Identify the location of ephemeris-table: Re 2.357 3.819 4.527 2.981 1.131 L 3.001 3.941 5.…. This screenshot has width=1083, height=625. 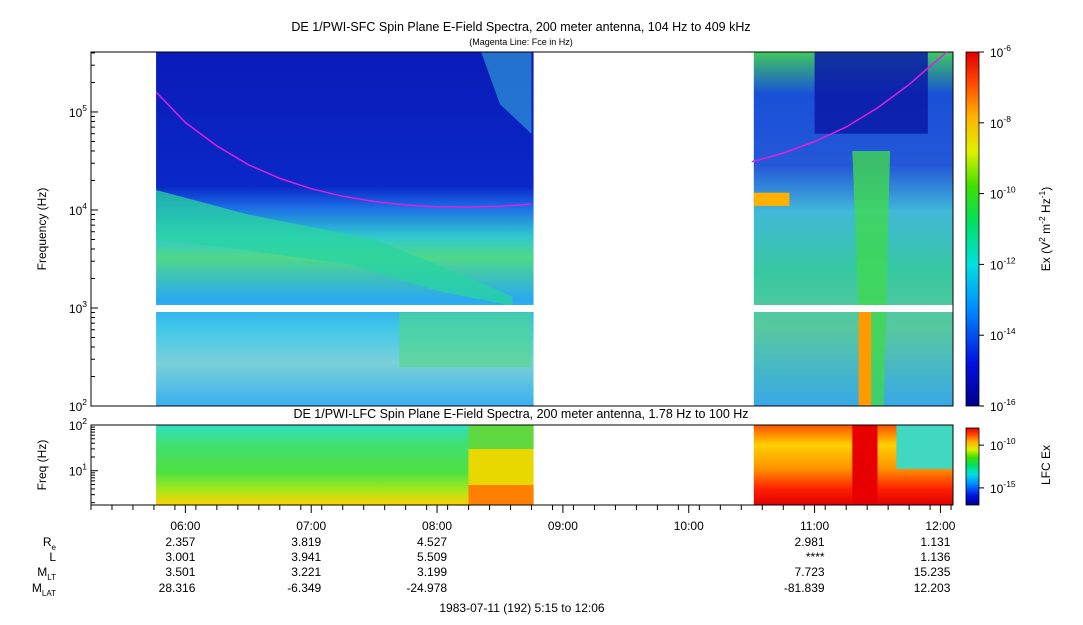
(491, 566).